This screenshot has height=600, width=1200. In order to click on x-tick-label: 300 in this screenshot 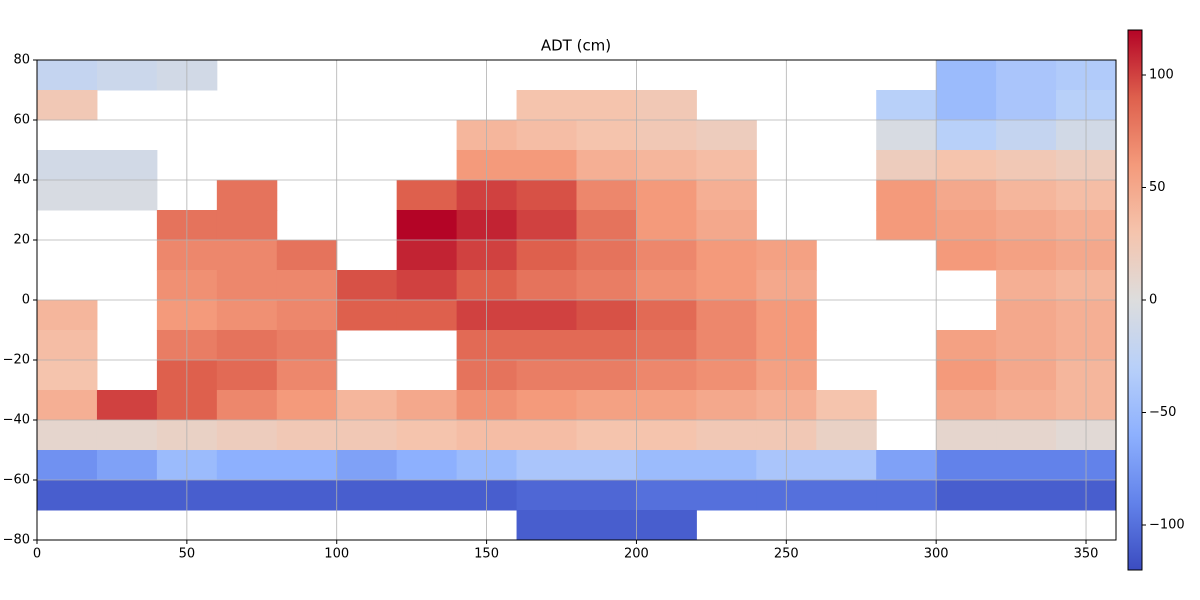, I will do `click(936, 554)`.